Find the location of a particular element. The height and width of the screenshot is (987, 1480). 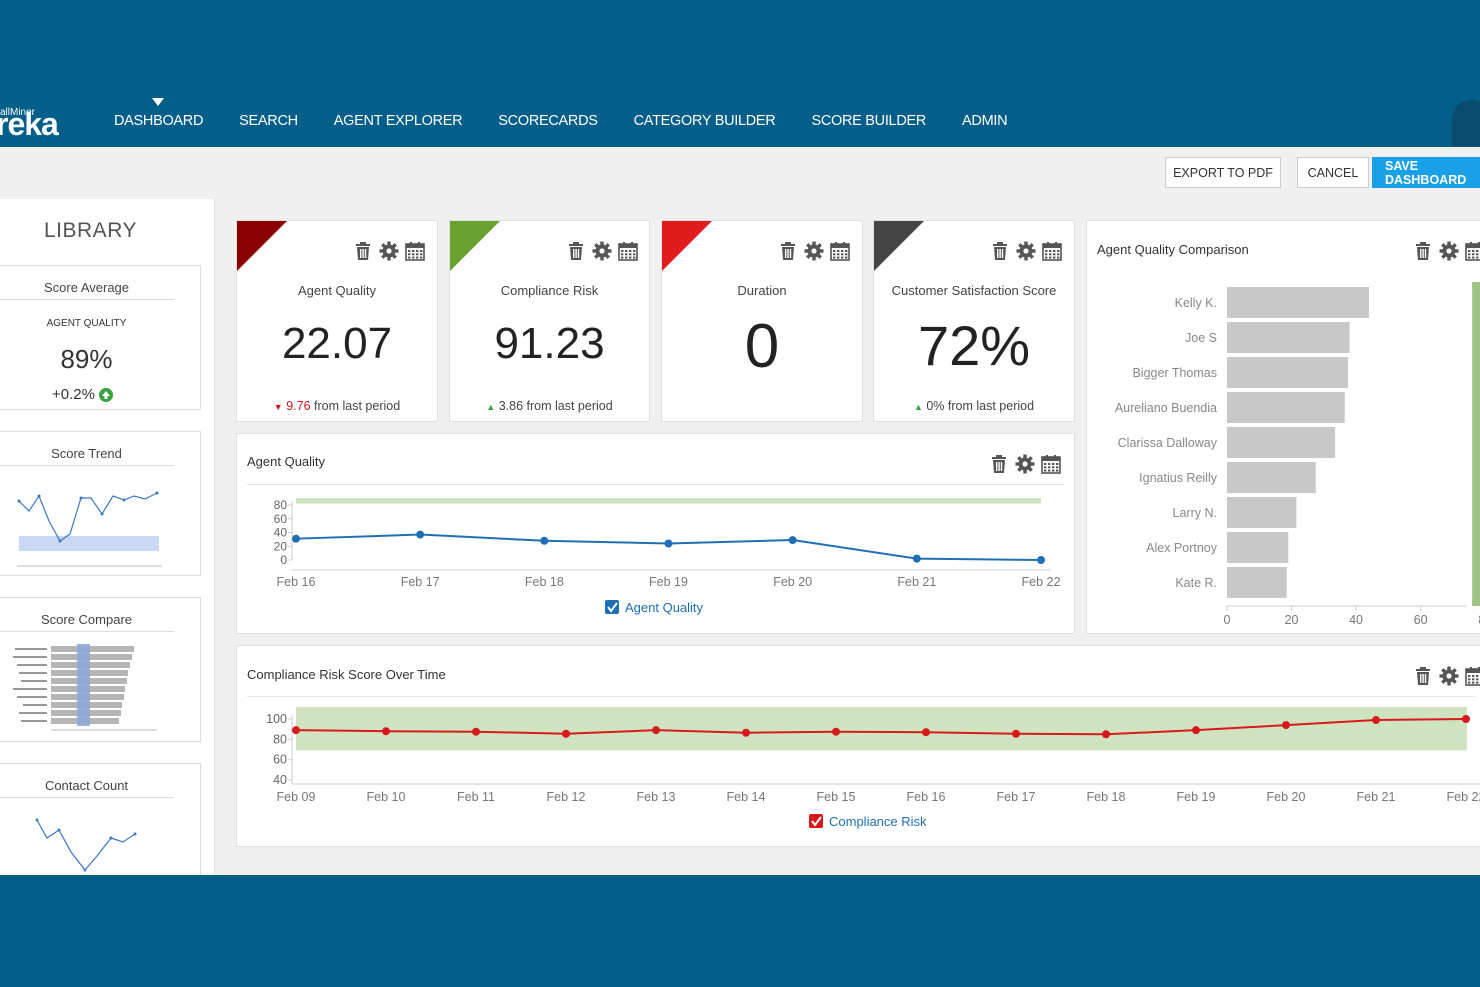

x-tick-label: 0 is located at coordinates (1227, 620).